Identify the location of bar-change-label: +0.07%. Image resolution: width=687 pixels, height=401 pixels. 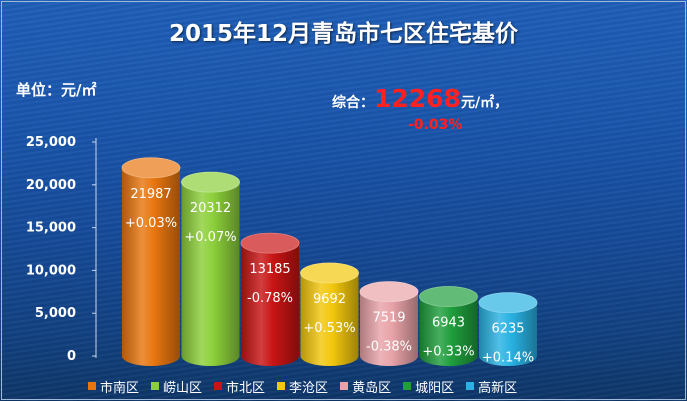
(210, 237).